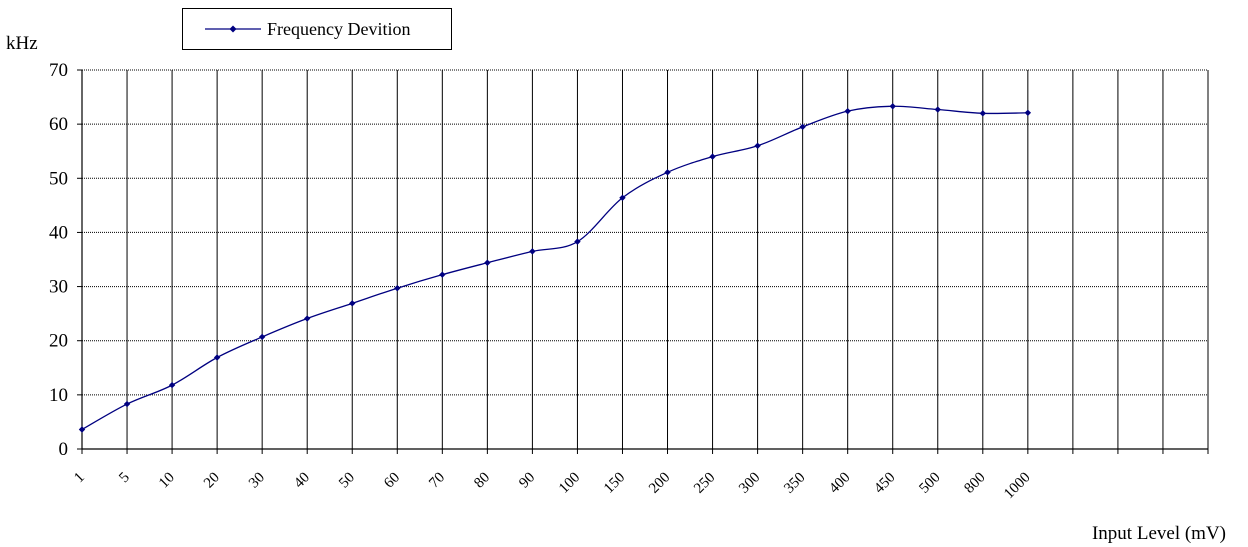 The width and height of the screenshot is (1248, 547). Describe the element at coordinates (233, 29) in the screenshot. I see `legend-swatch` at that location.